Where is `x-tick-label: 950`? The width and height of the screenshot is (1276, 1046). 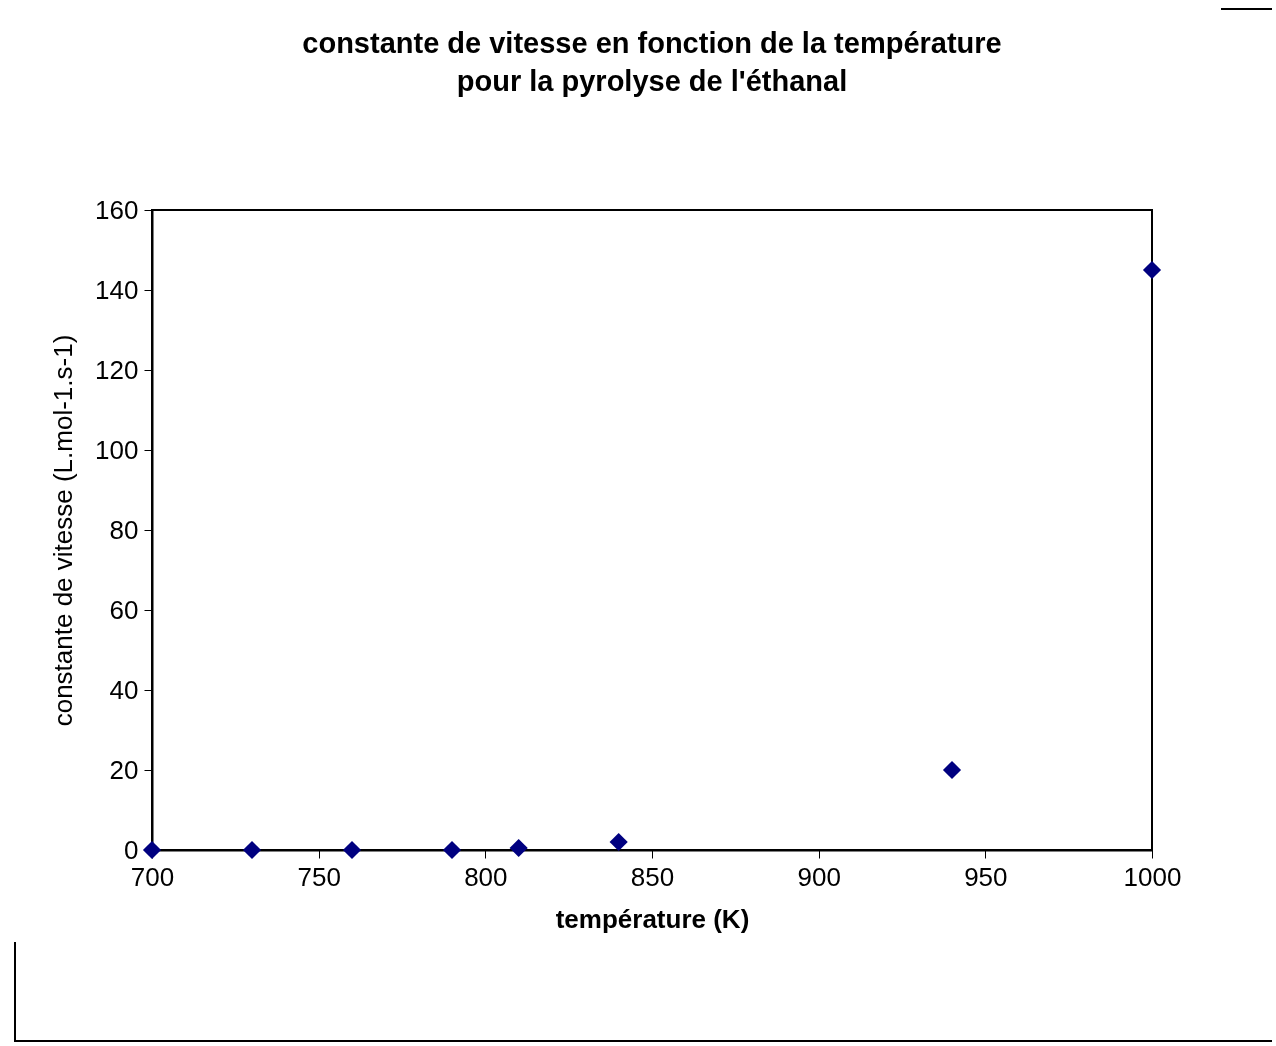 x-tick-label: 950 is located at coordinates (986, 876).